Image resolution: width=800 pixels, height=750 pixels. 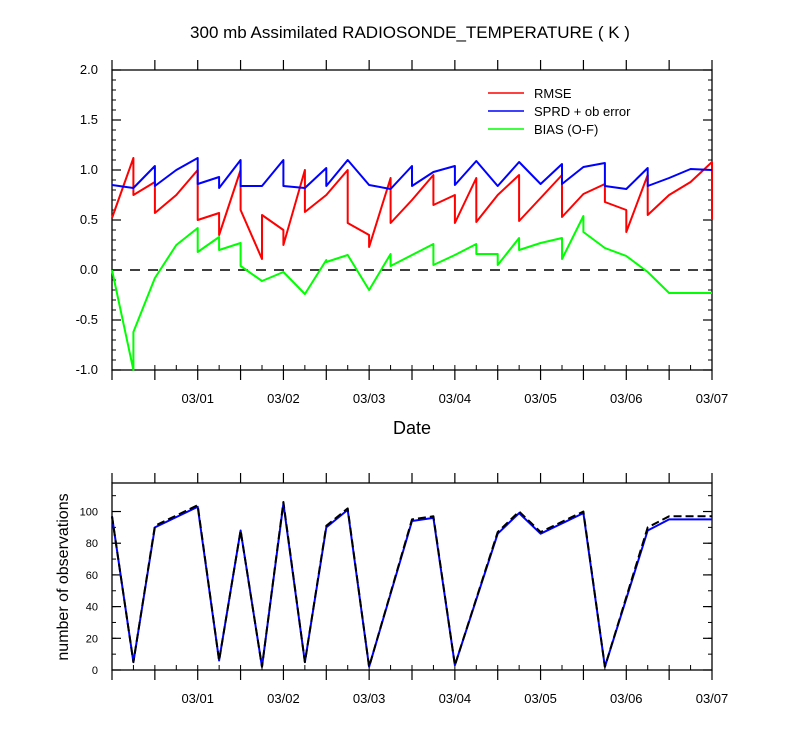 I want to click on legend: RMSE SPRD + ob error BIAS (O-F), so click(x=559, y=111).